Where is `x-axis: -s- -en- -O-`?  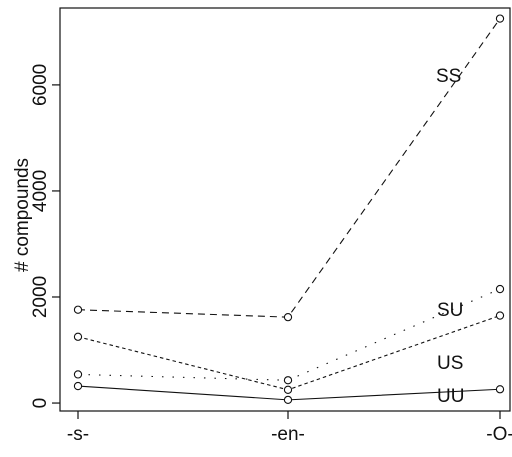
x-axis: -s- -en- -O- is located at coordinates (289, 428).